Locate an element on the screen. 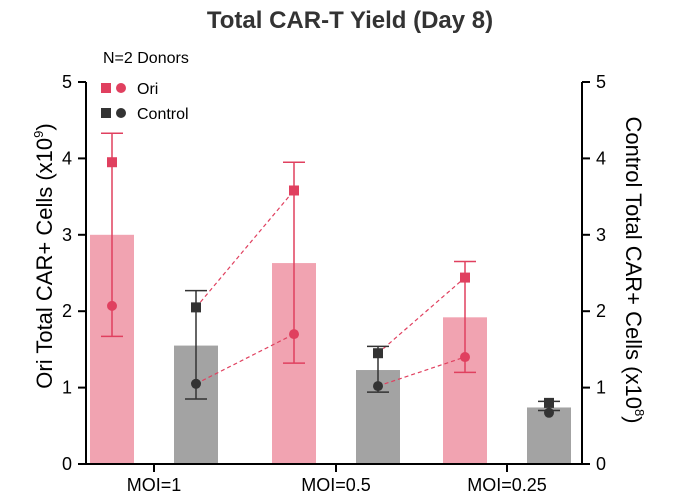  left-axis-title: Ori Total CAR+ Cells (x109) is located at coordinates (44, 255).